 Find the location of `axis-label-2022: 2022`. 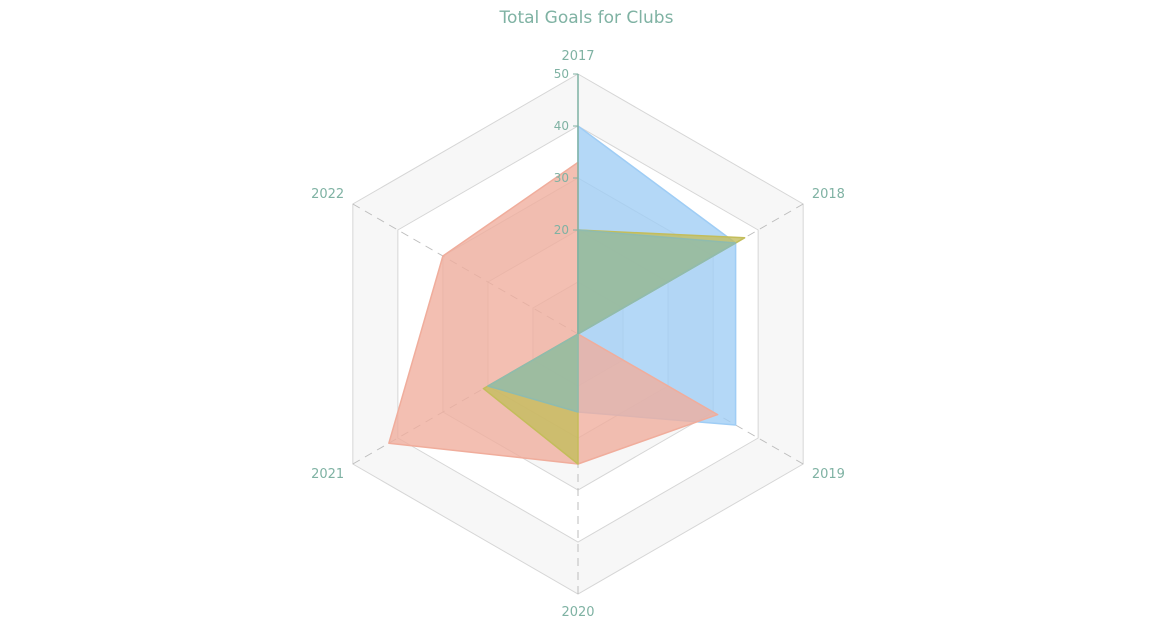

axis-label-2022: 2022 is located at coordinates (327, 194).